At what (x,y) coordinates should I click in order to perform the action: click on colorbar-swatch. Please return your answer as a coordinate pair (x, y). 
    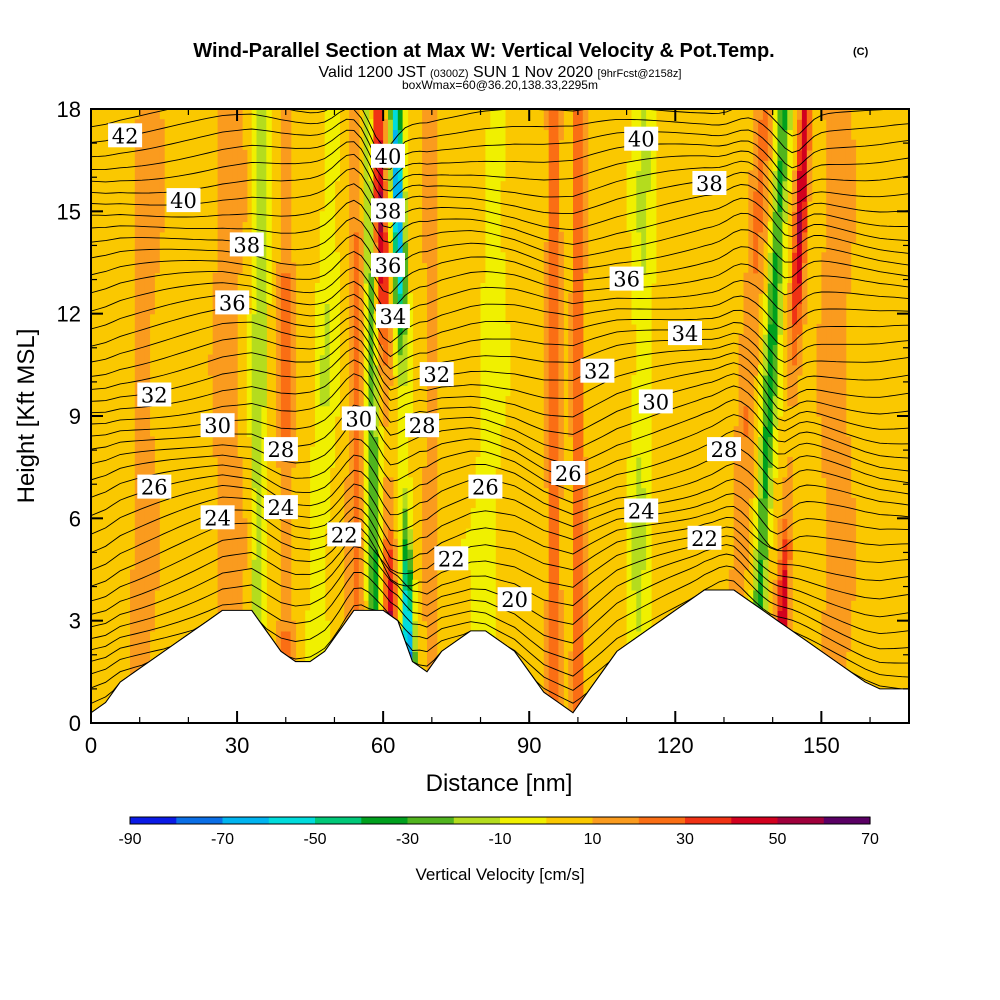
    Looking at the image, I should click on (246, 820).